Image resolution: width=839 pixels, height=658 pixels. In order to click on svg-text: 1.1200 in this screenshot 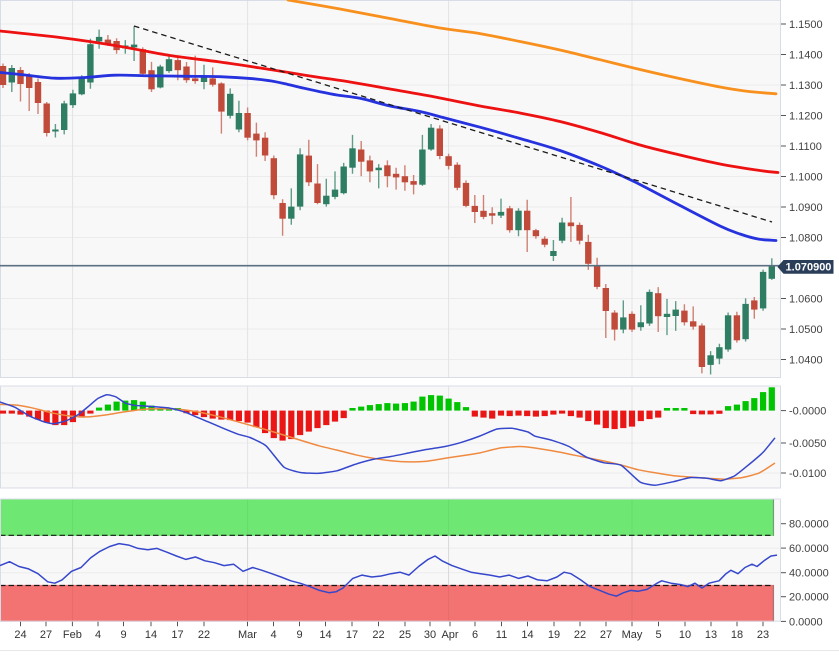, I will do `click(806, 116)`.